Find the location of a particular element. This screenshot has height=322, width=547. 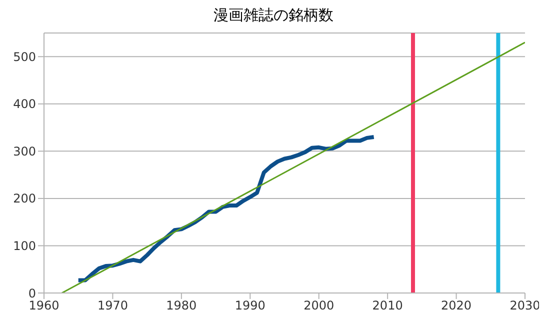

x-tick-label: 1970 is located at coordinates (112, 305).